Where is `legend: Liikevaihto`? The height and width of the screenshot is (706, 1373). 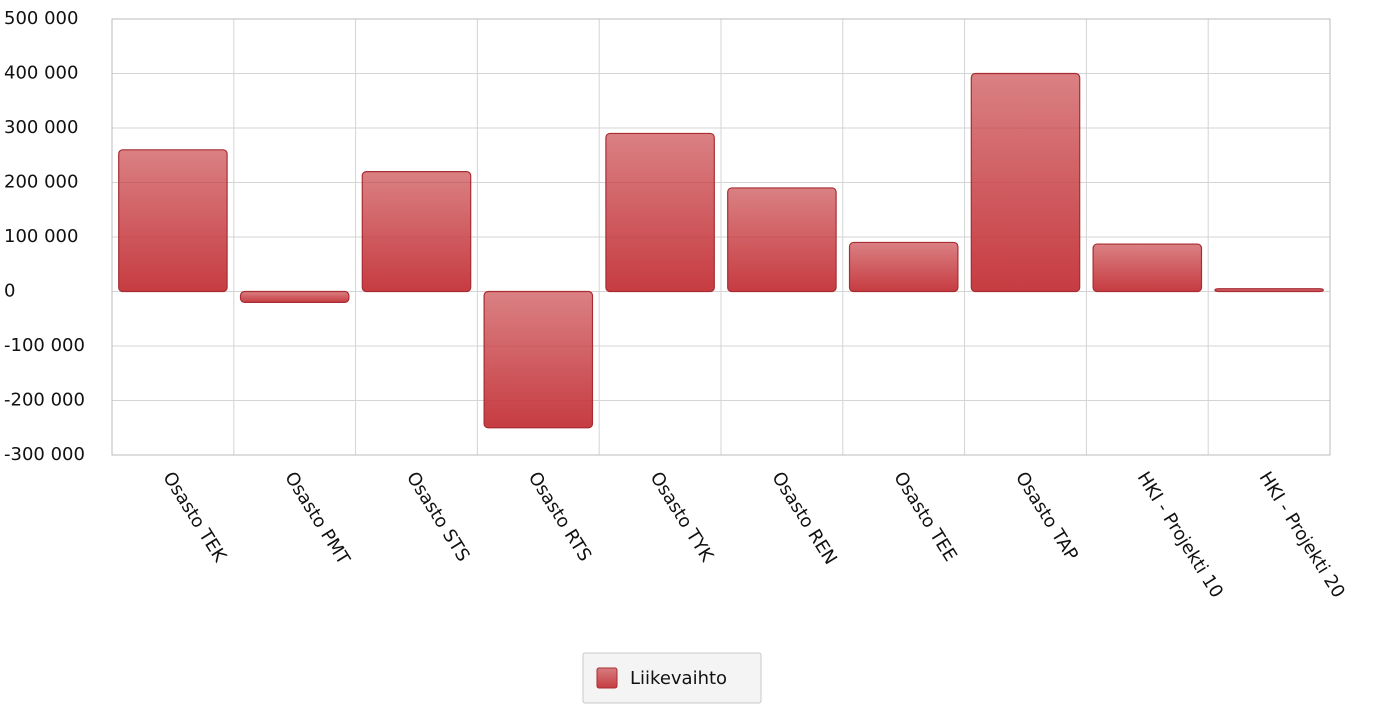
legend: Liikevaihto is located at coordinates (672, 678).